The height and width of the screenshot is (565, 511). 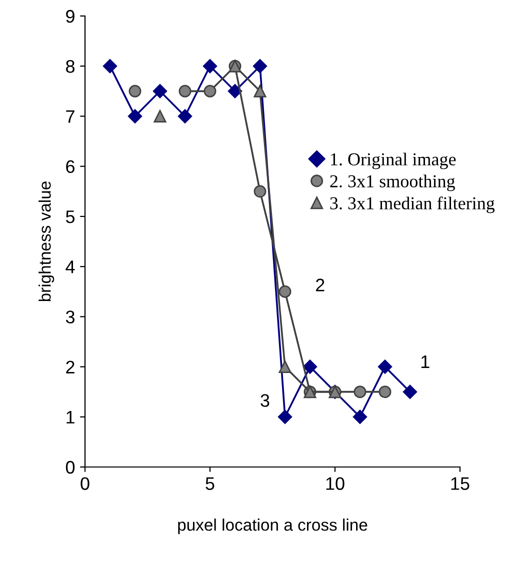 What do you see at coordinates (70, 467) in the screenshot?
I see `y-tick-label: 0` at bounding box center [70, 467].